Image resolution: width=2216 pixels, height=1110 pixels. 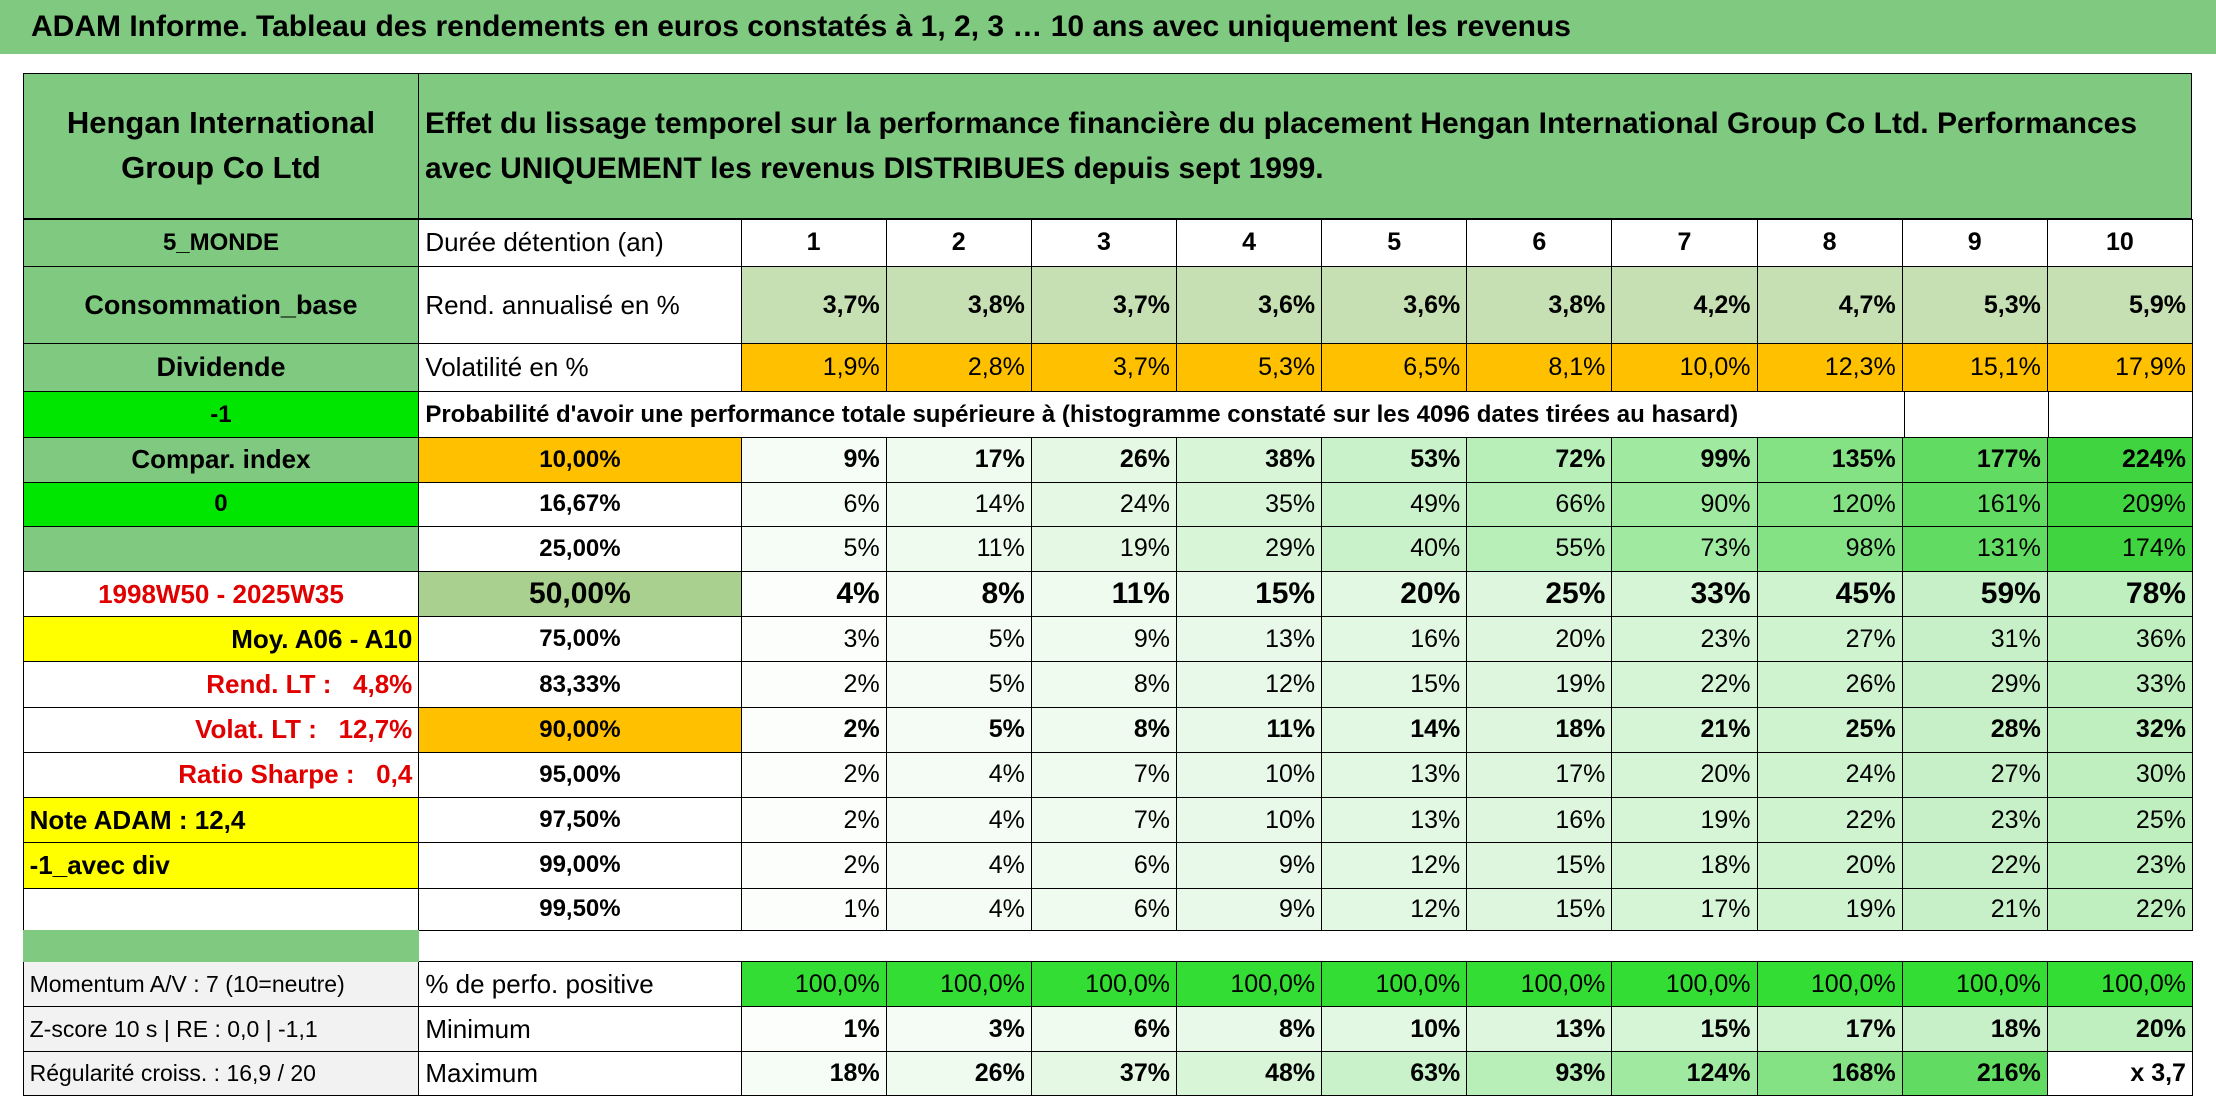 I want to click on value-cell: 10, so click(x=2119, y=243).